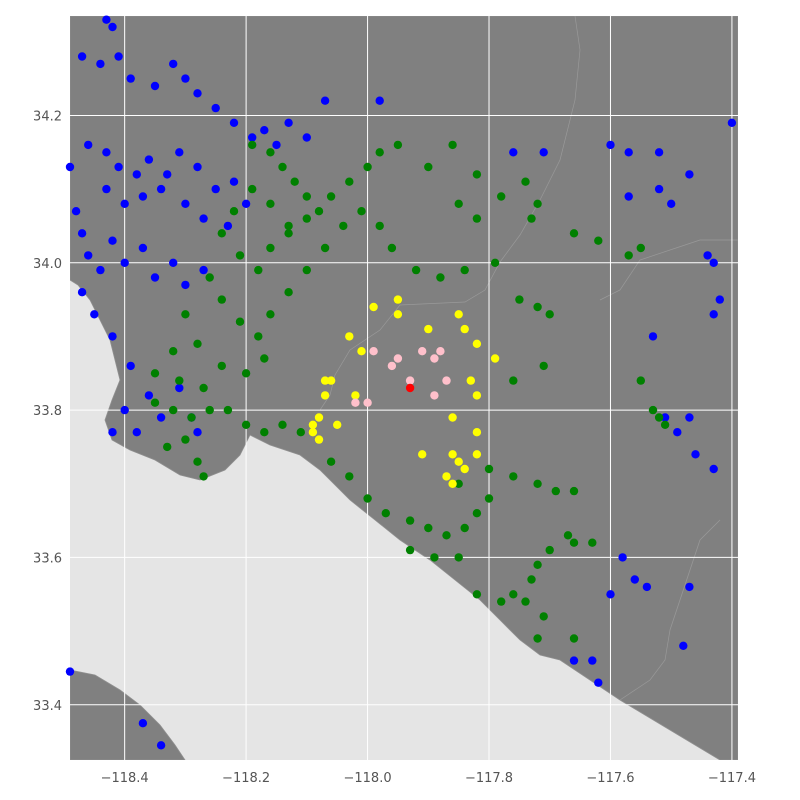 Image resolution: width=800 pixels, height=800 pixels. Describe the element at coordinates (401, 377) in the screenshot. I see `series-3-points` at that location.